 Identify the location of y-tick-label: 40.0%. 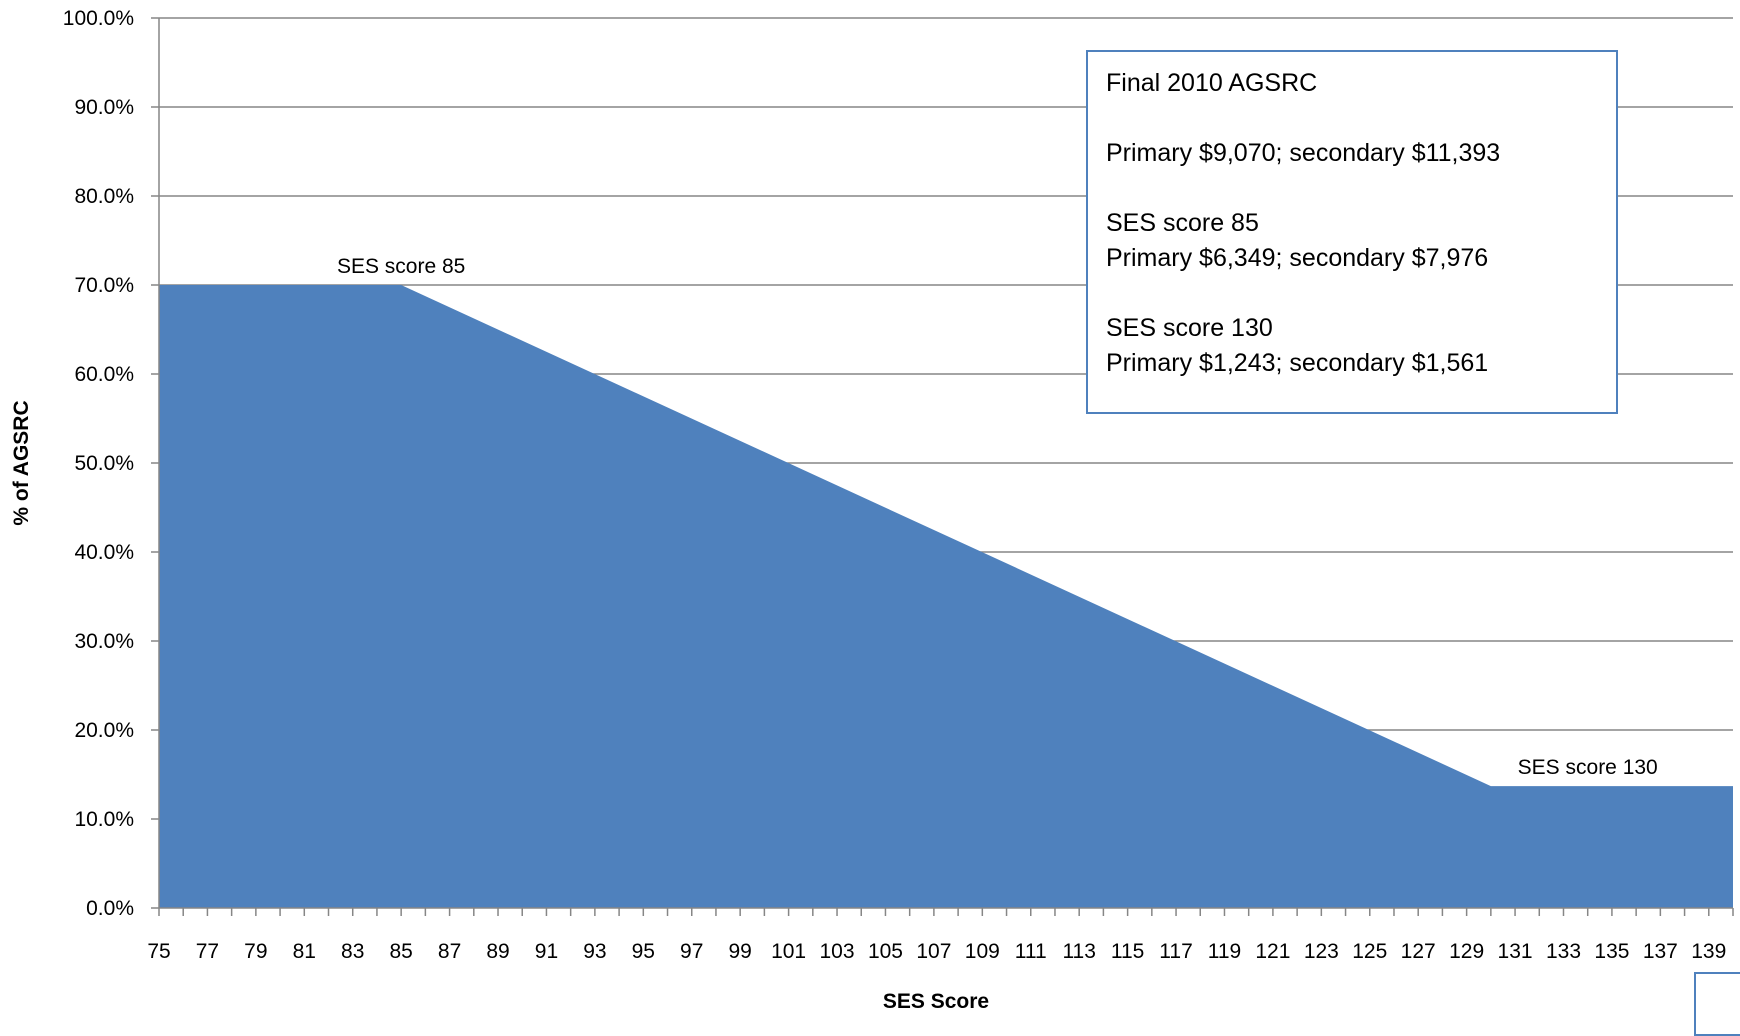
(104, 552).